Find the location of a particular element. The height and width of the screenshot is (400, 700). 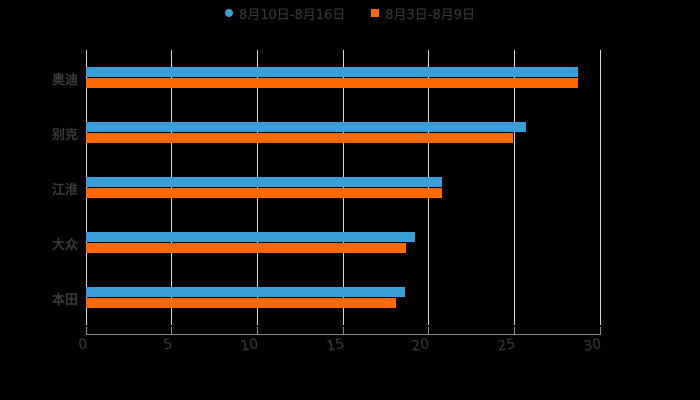

y-category-label: 本田 is located at coordinates (64, 300).